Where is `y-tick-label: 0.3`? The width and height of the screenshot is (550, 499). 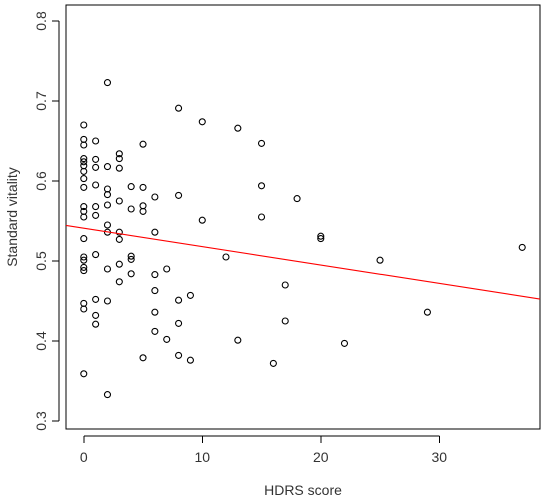 y-tick-label: 0.3 is located at coordinates (41, 421).